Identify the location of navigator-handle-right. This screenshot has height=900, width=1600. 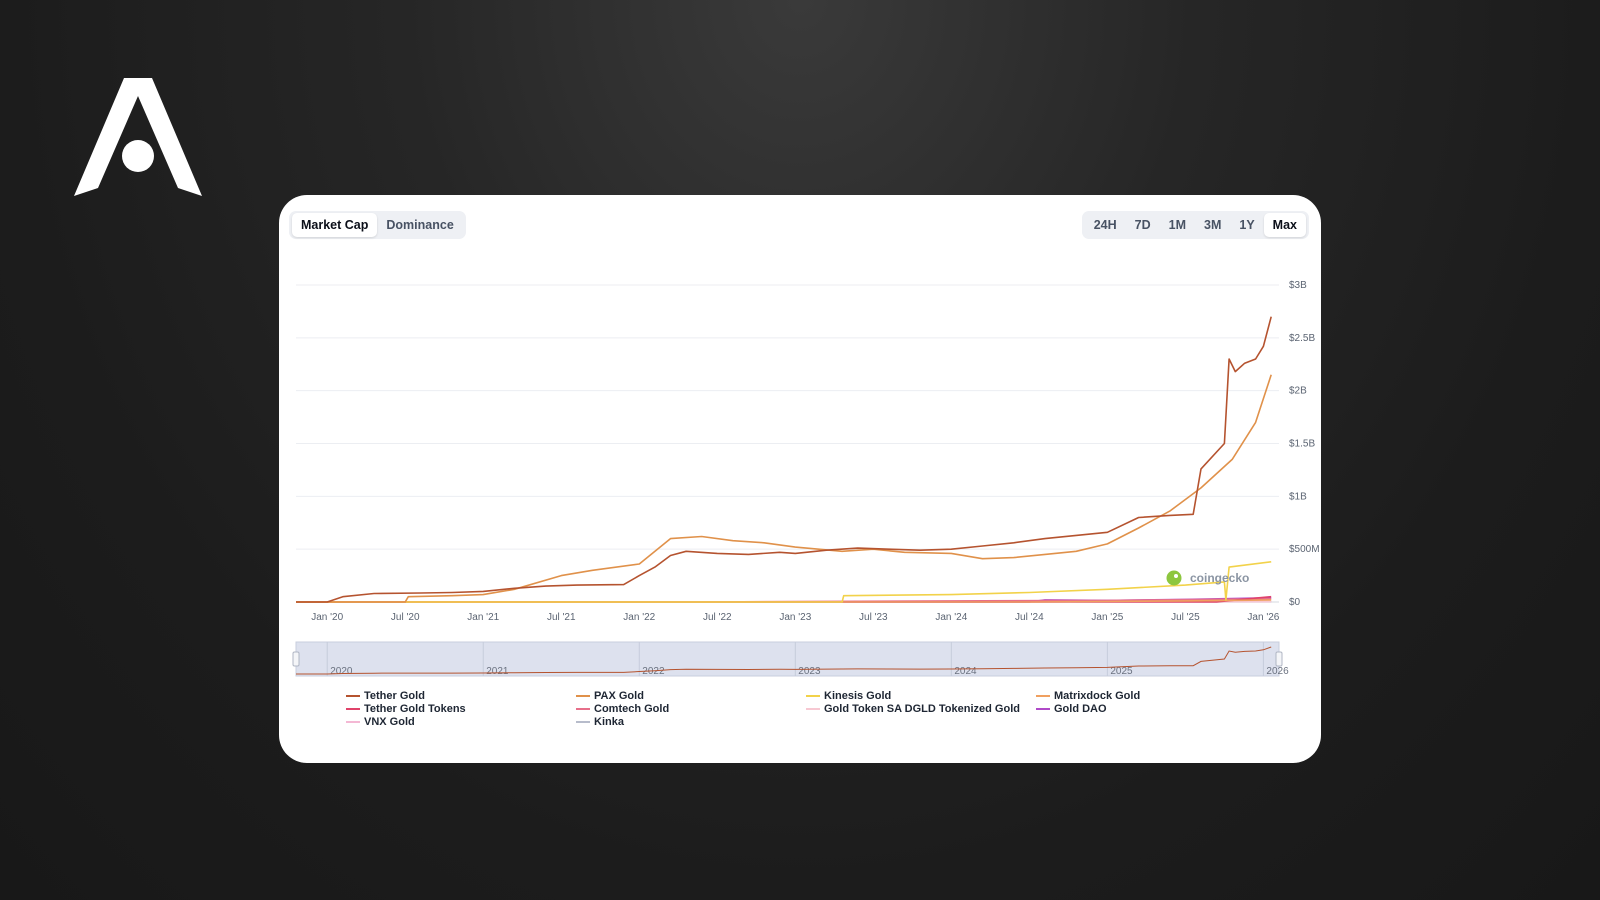
(1279, 659).